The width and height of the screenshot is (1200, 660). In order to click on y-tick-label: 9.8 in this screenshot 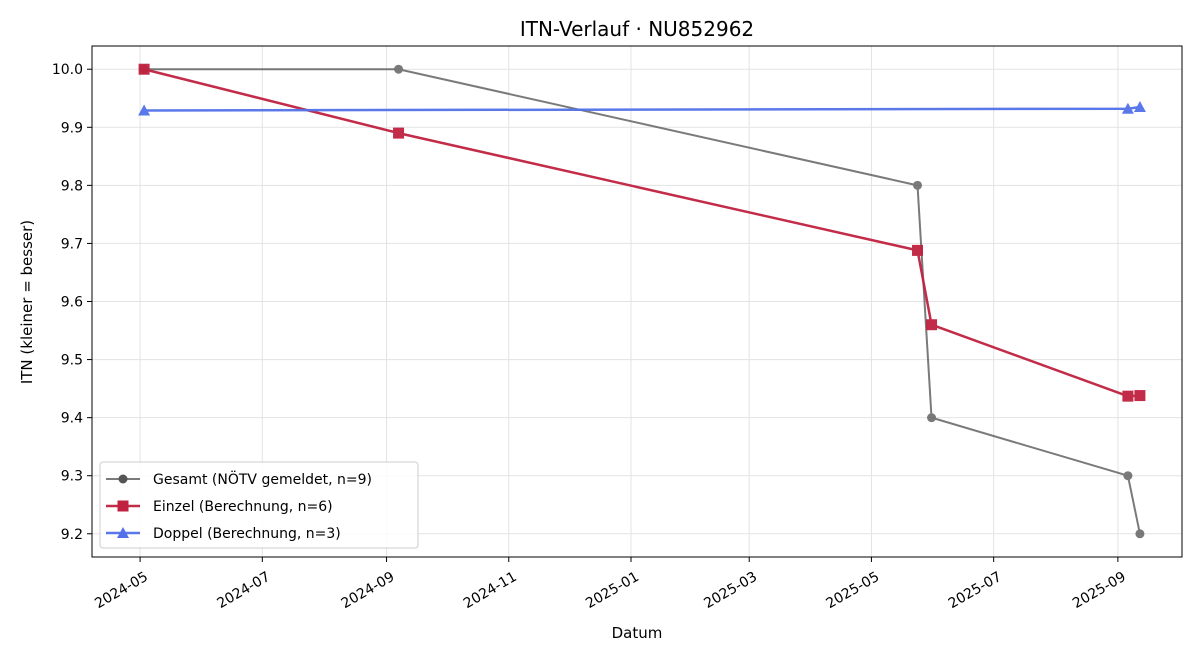, I will do `click(72, 186)`.